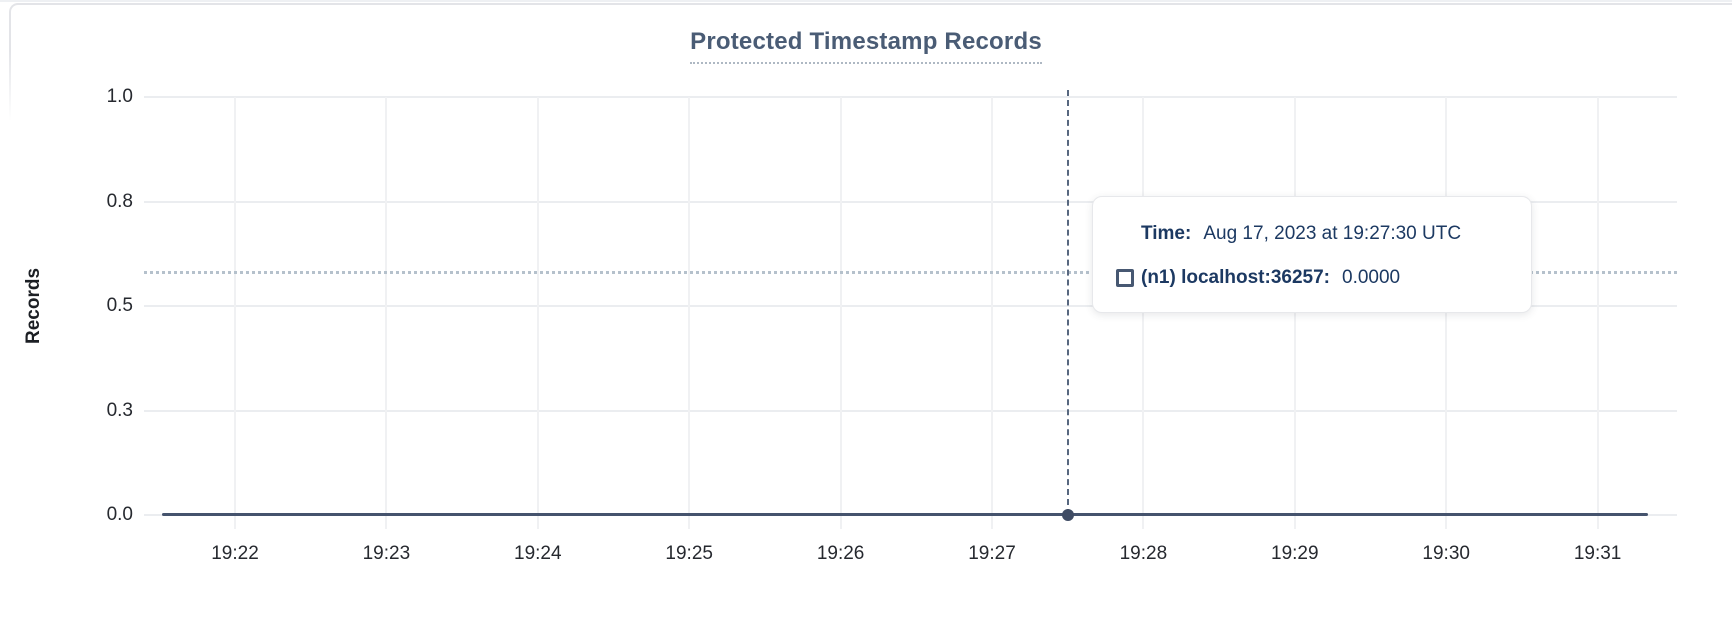 The height and width of the screenshot is (628, 1732). I want to click on y-tick-label: 0.3, so click(119, 410).